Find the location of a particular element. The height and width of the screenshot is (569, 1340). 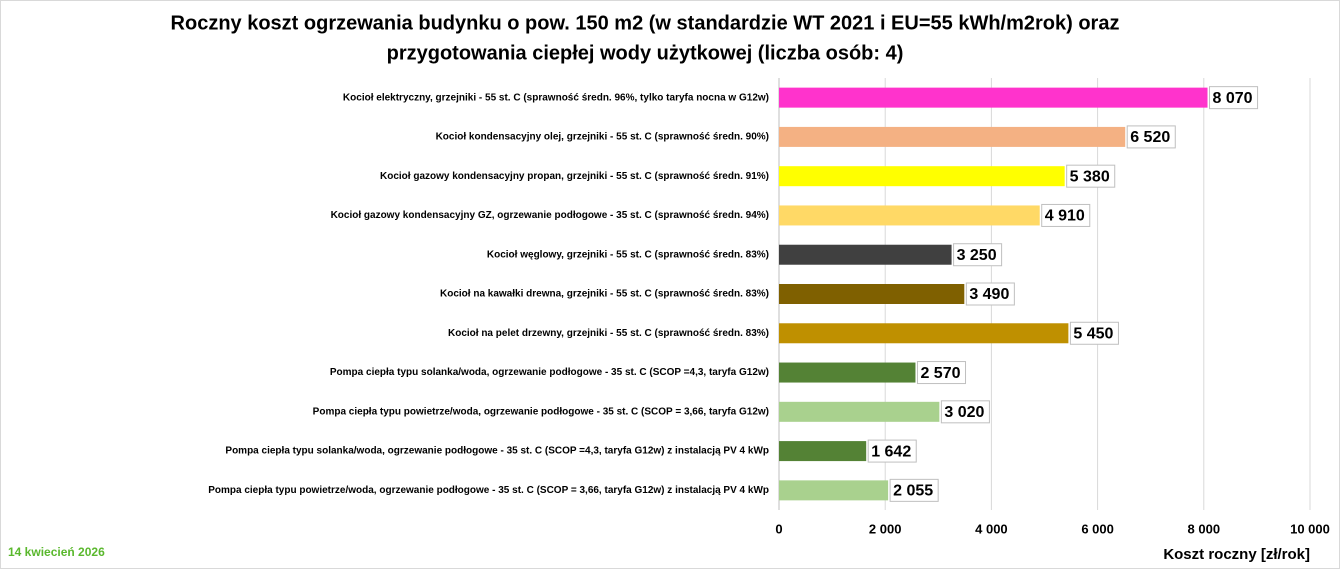

footer-date: 14 kwiecień 2026 is located at coordinates (56, 552).